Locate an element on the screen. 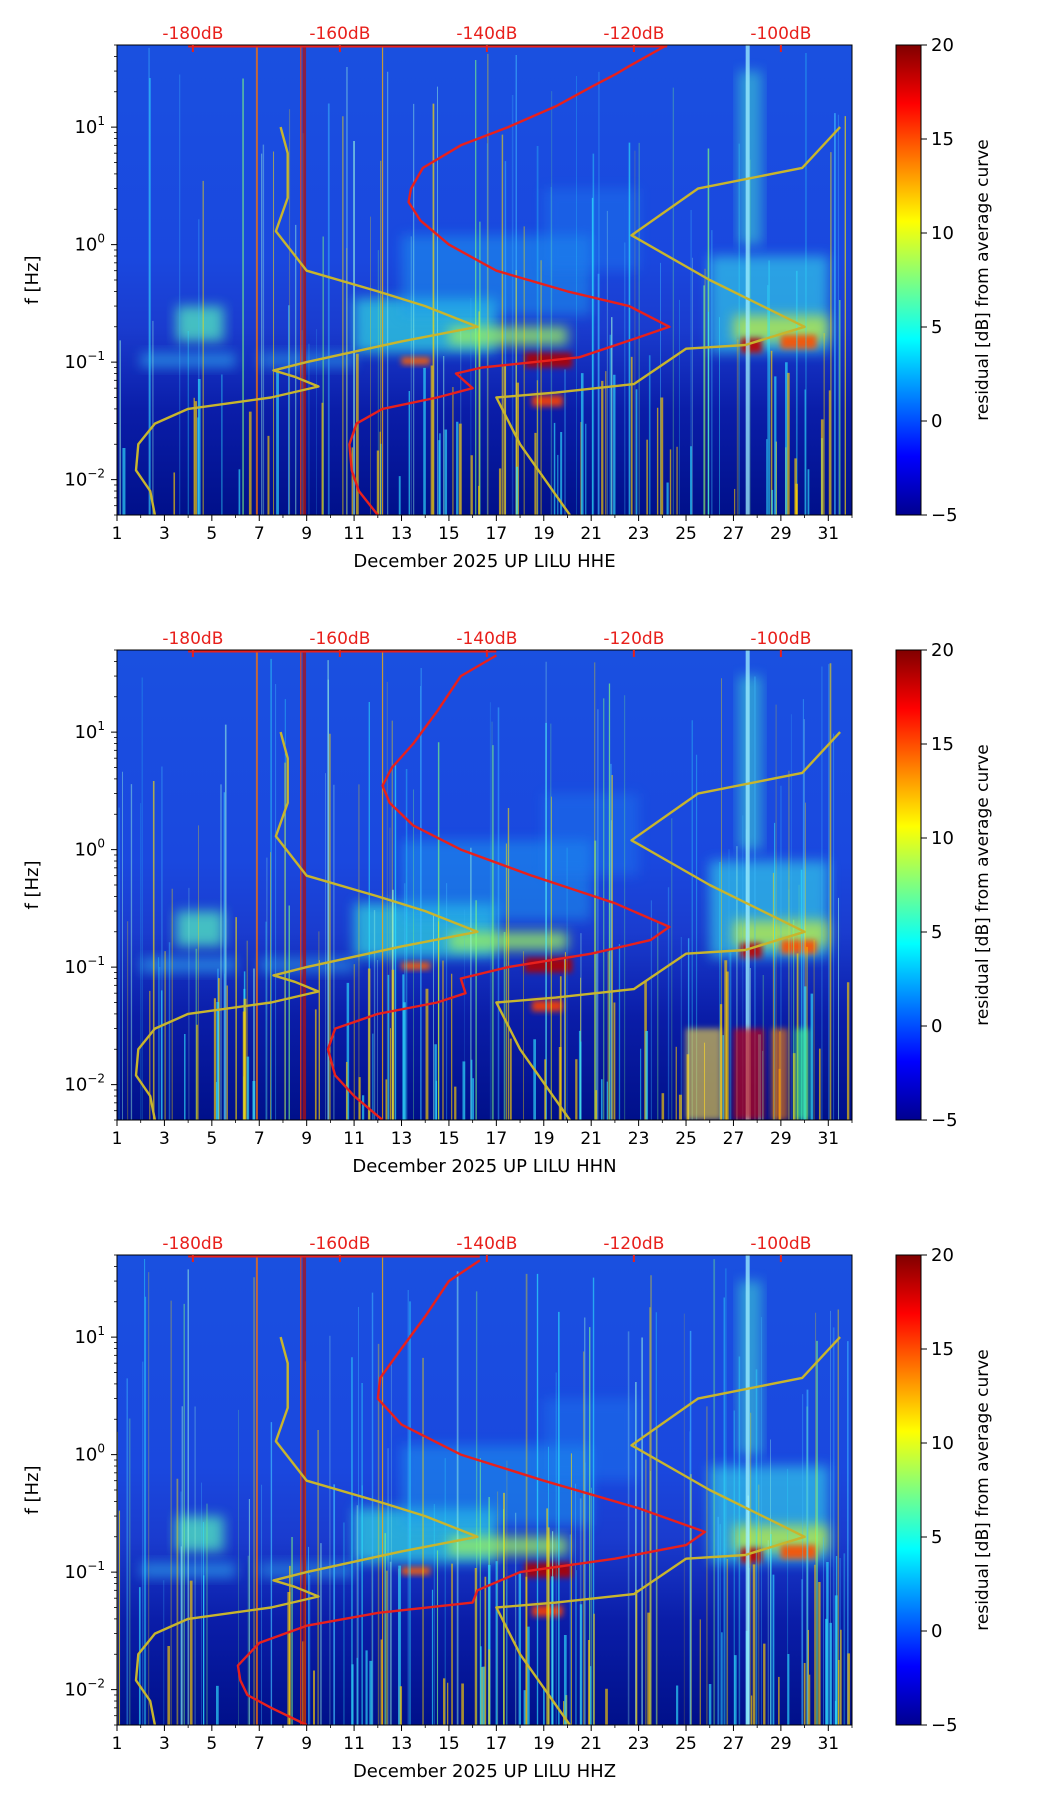  colorbar-tick-label: 10 is located at coordinates (942, 233).